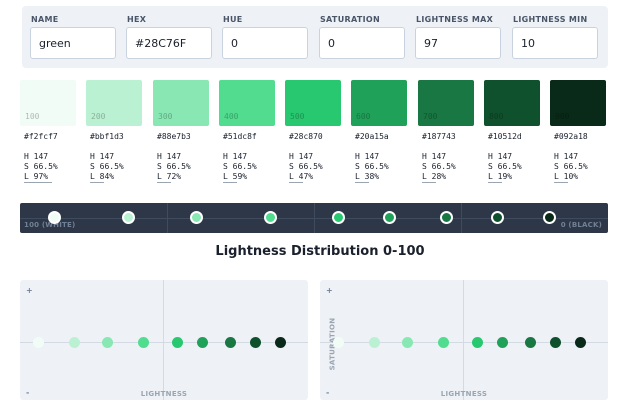 The image size is (640, 400). What do you see at coordinates (169, 176) in the screenshot?
I see `swatch-lightness-value: L 72%` at bounding box center [169, 176].